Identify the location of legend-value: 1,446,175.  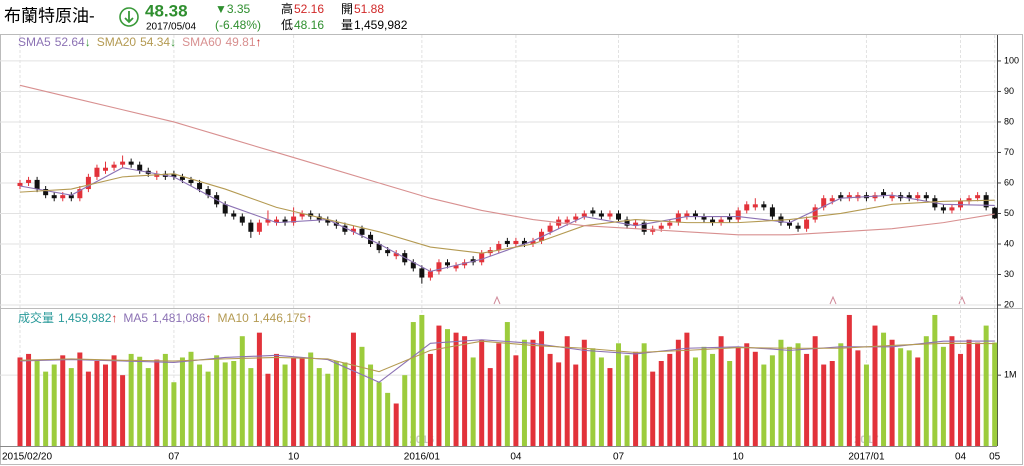
(280, 318).